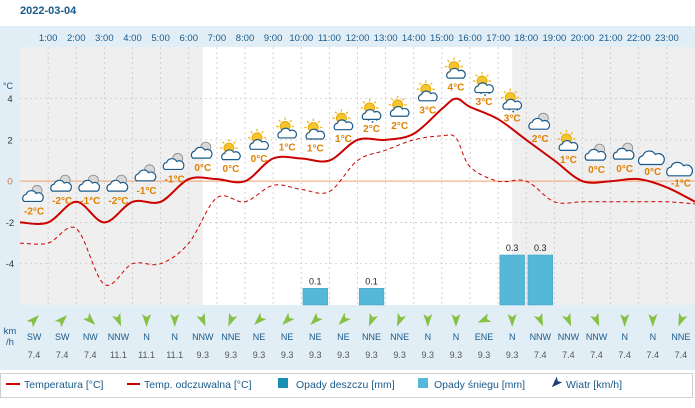 The height and width of the screenshot is (408, 695). Describe the element at coordinates (10, 198) in the screenshot. I see `left-axis-band` at that location.